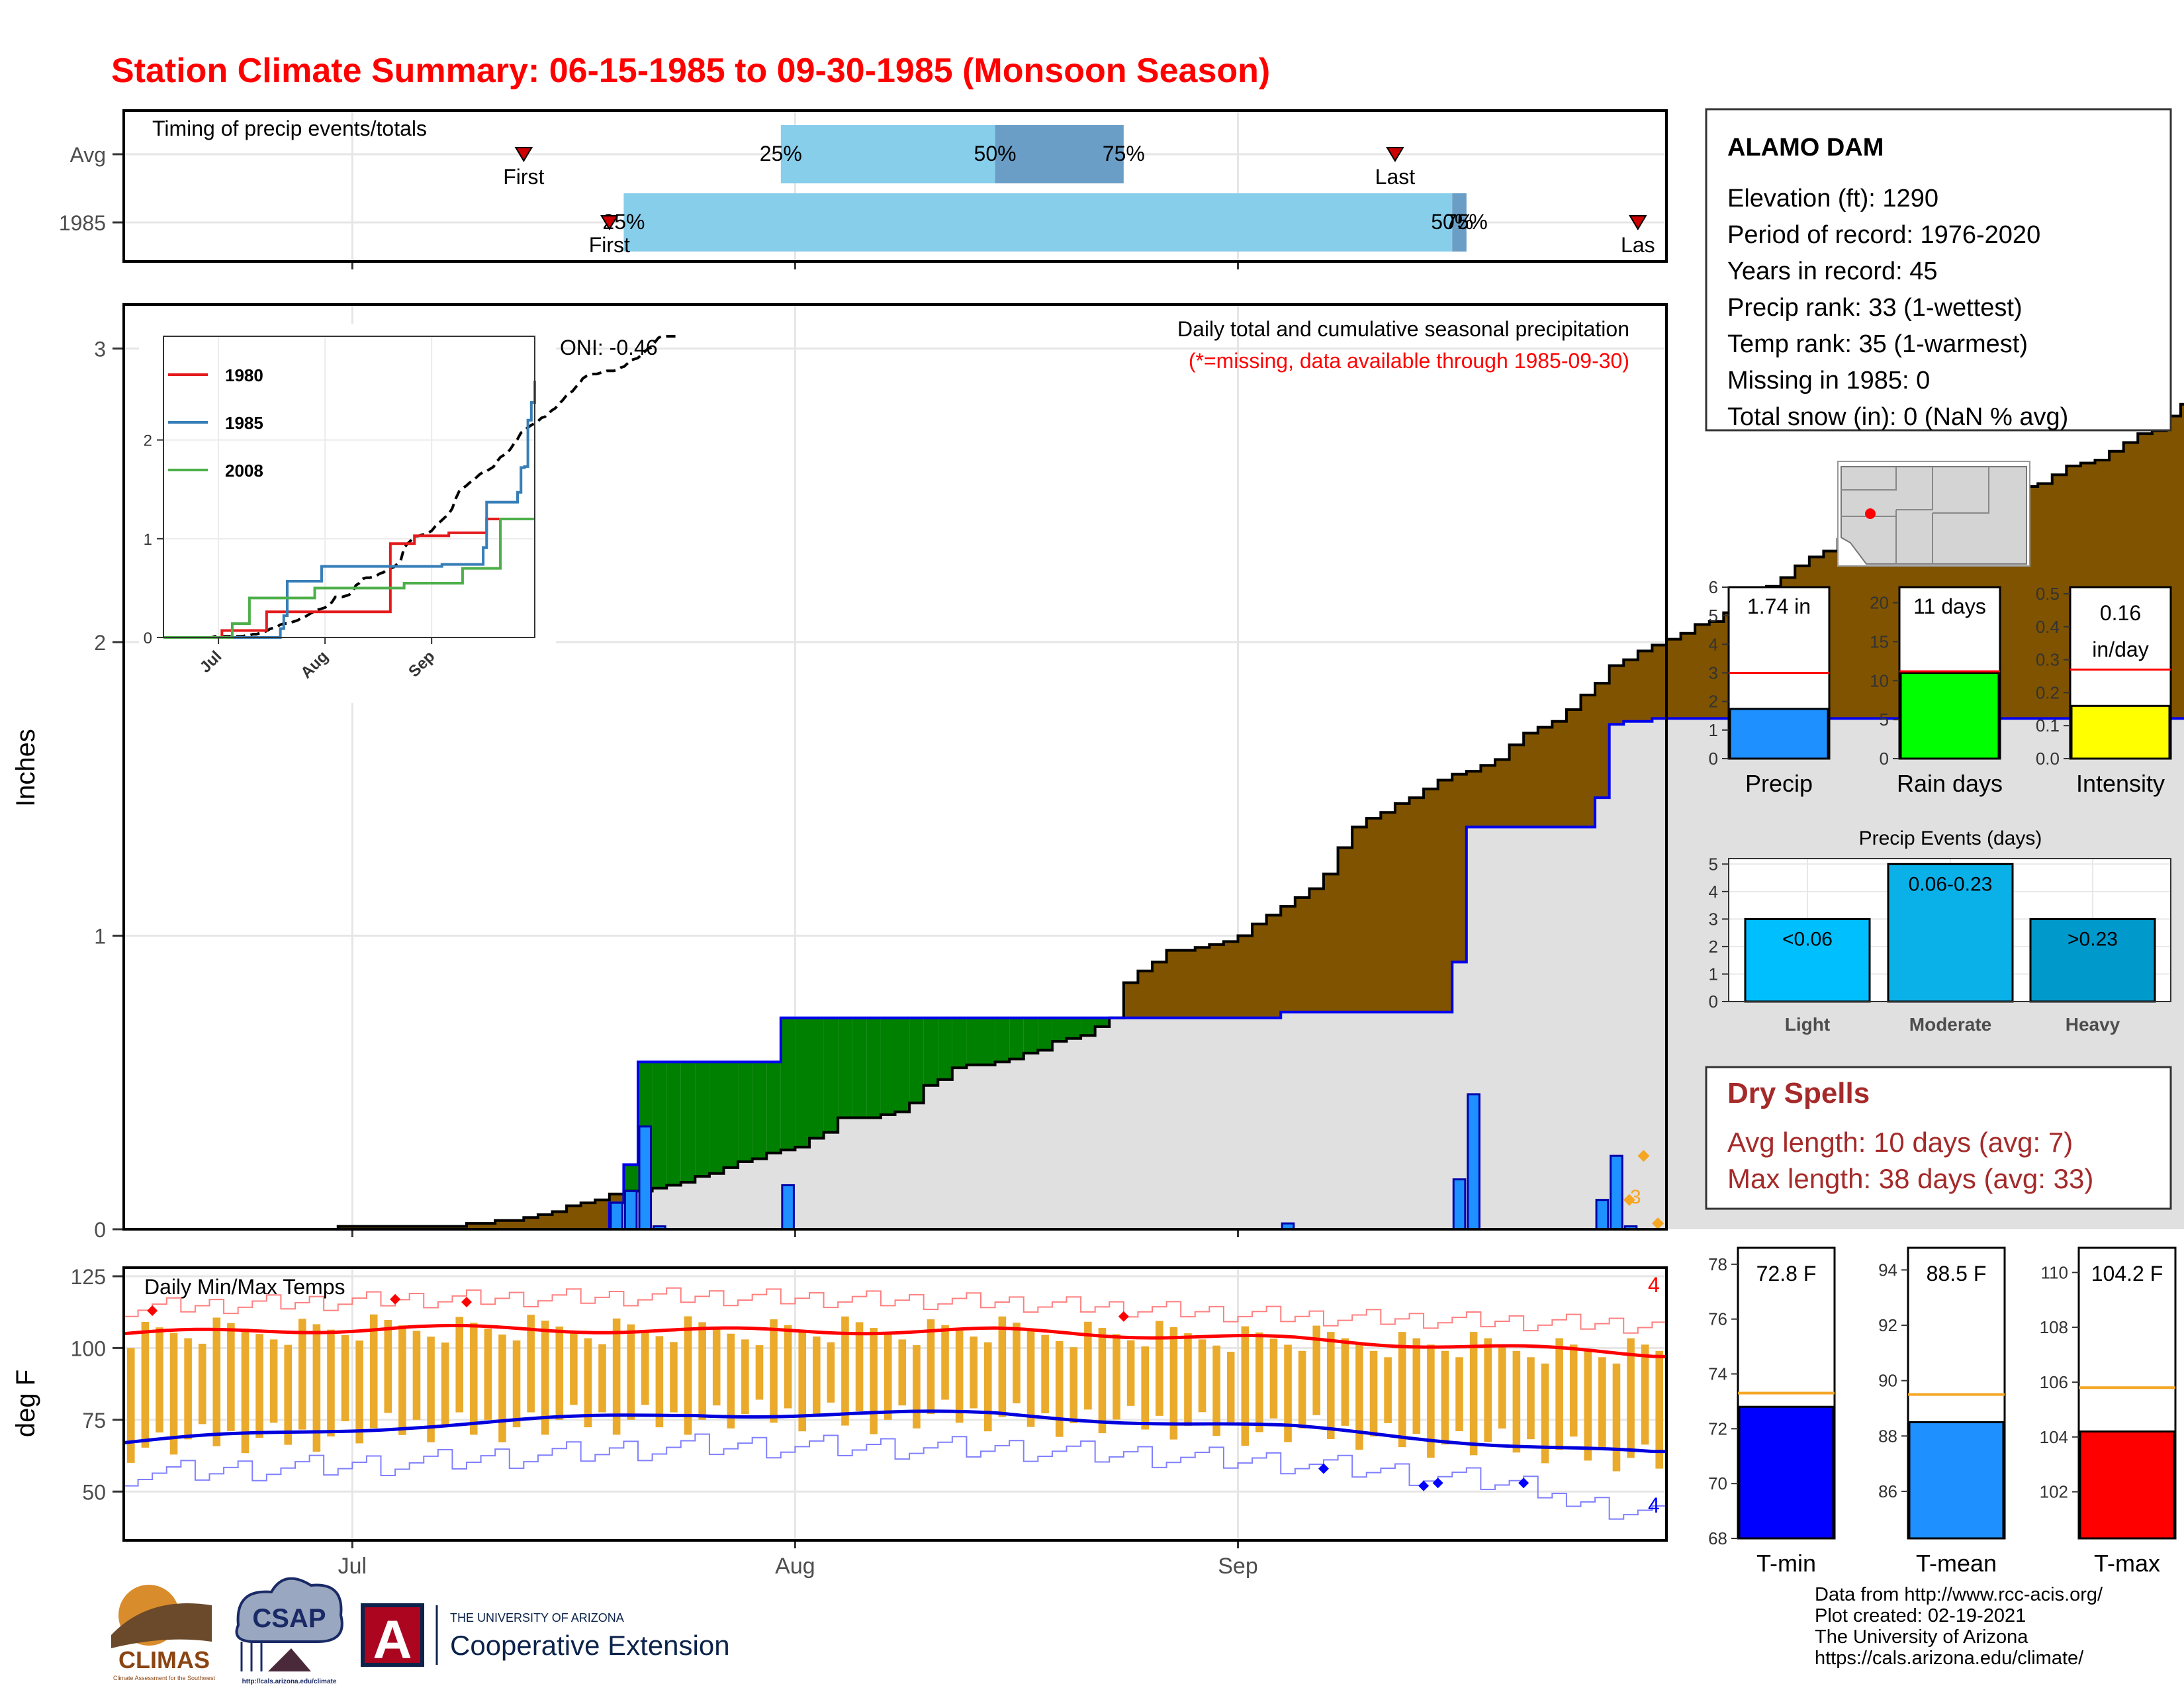 The height and width of the screenshot is (1688, 2184). Describe the element at coordinates (1832, 271) in the screenshot. I see `station-info-line: Years in record: 45` at that location.